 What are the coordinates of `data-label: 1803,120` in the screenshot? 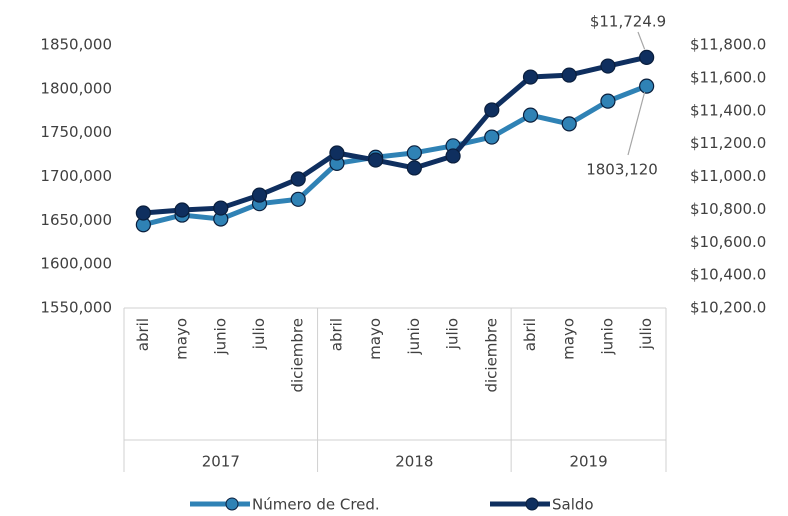 It's located at (622, 170).